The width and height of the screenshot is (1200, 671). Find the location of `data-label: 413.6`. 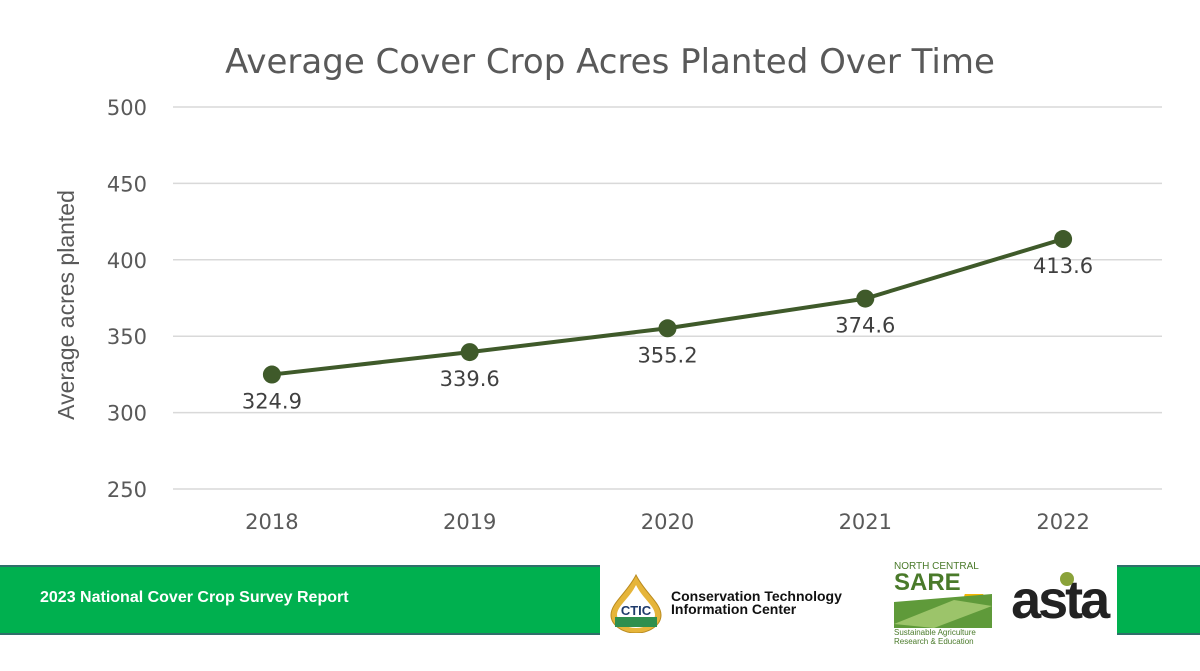

data-label: 413.6 is located at coordinates (1063, 266).